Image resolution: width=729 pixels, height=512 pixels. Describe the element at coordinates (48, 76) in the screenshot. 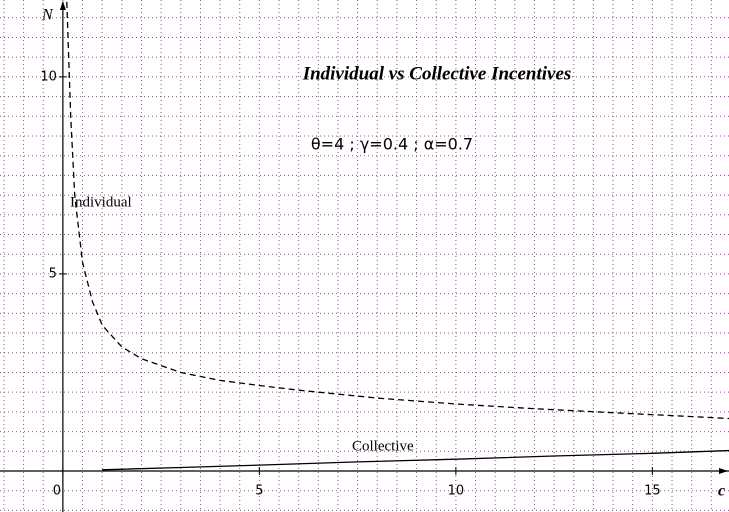

I see `y-tick-label: 10` at that location.